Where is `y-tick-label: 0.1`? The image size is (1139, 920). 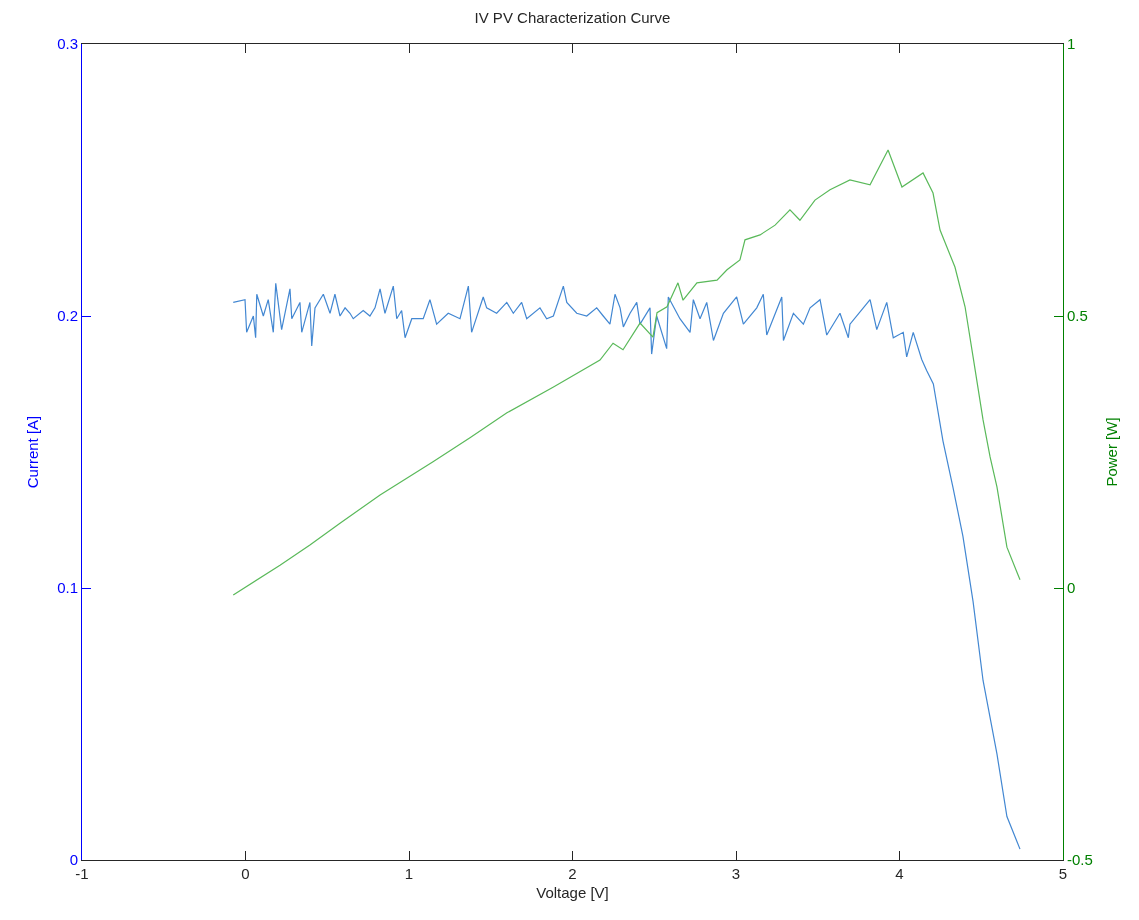 y-tick-label: 0.1 is located at coordinates (67, 588).